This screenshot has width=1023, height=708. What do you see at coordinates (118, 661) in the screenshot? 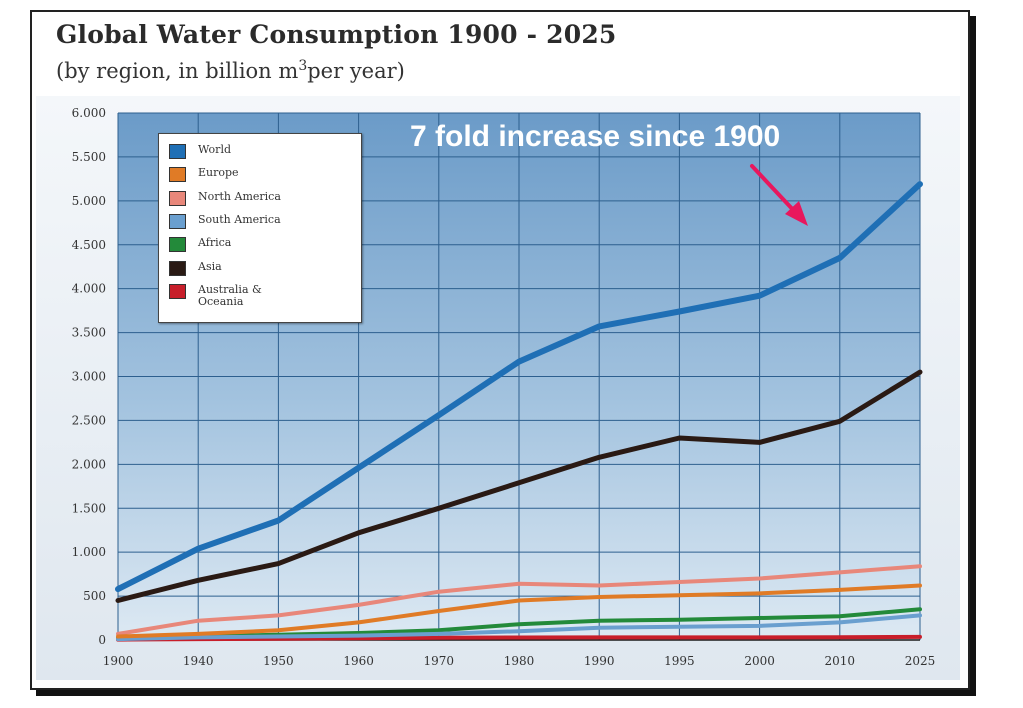
I see `x-tick-label: 1900` at bounding box center [118, 661].